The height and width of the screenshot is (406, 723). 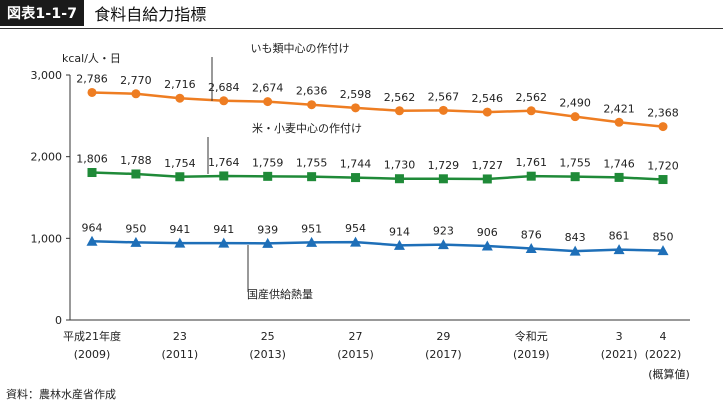 I want to click on data-label: 1,744, so click(x=356, y=164).